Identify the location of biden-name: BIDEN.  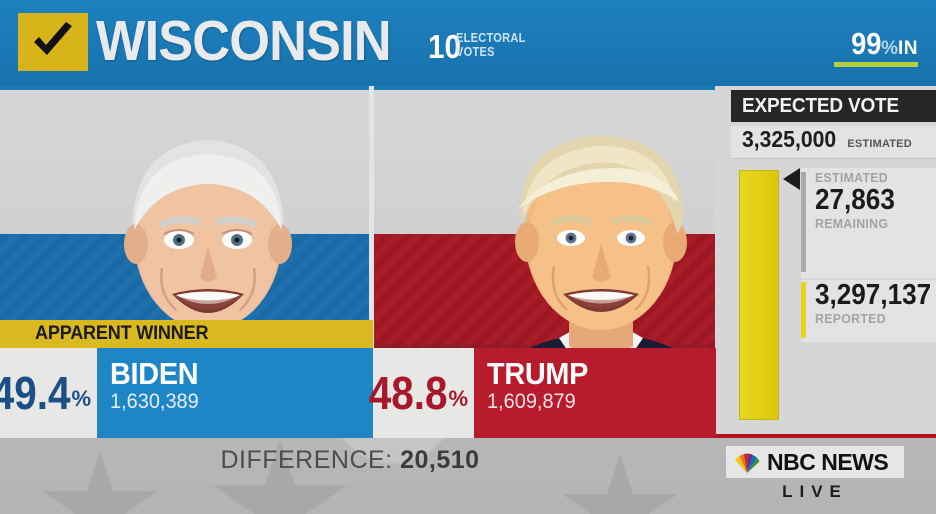
(154, 373).